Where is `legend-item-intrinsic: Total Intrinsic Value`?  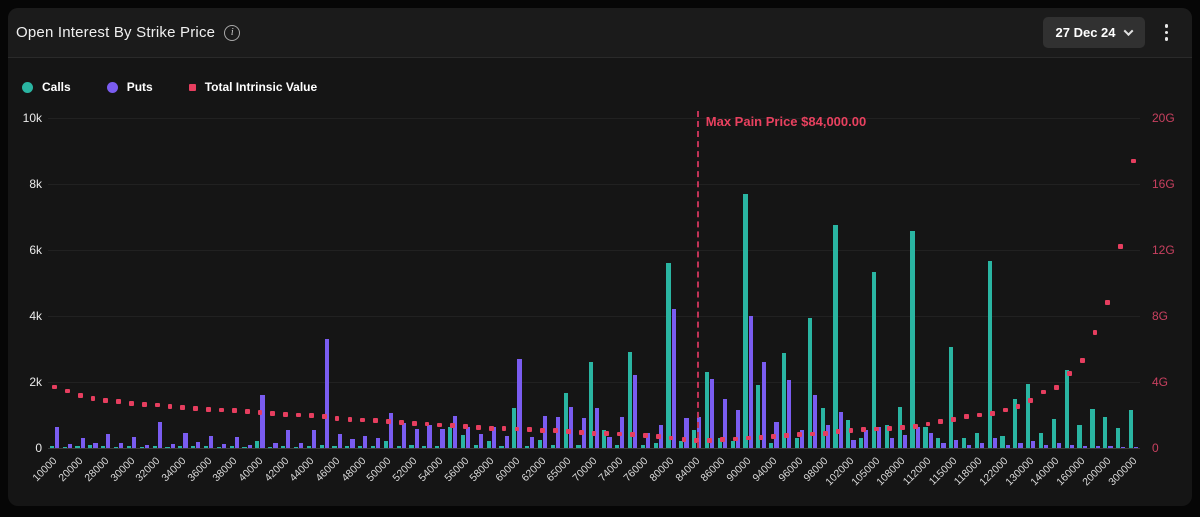
legend-item-intrinsic: Total Intrinsic Value is located at coordinates (252, 87).